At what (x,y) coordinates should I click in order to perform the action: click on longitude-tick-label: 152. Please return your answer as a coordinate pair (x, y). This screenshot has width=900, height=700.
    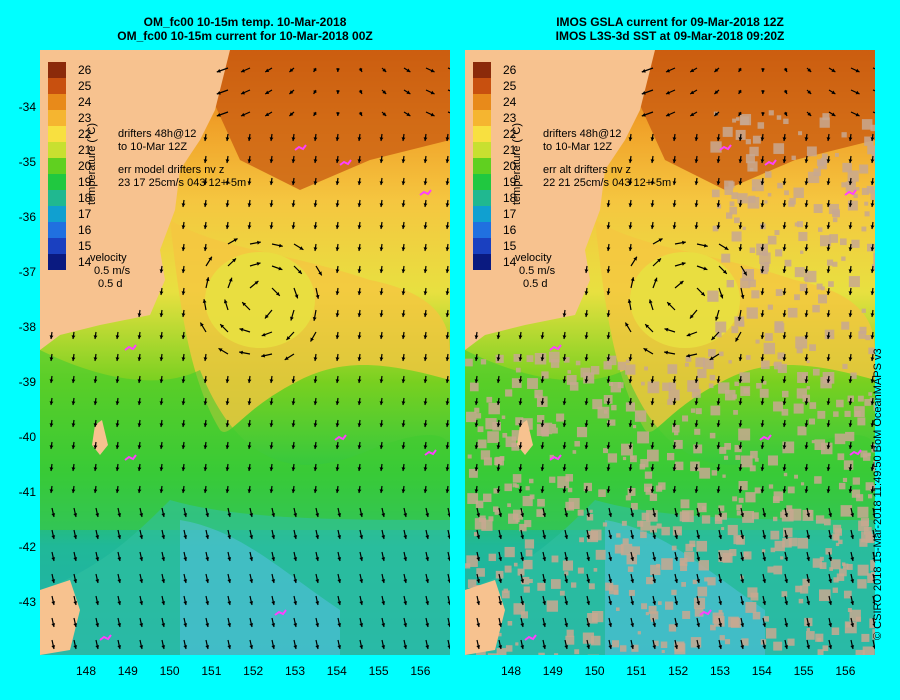
    Looking at the image, I should click on (678, 671).